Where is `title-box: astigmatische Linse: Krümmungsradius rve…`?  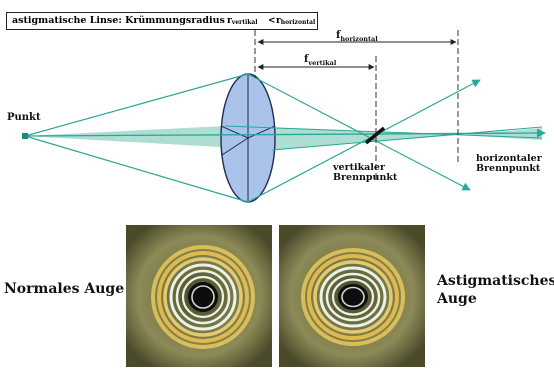
title-box: astigmatische Linse: Krümmungsradius rve… is located at coordinates (162, 21).